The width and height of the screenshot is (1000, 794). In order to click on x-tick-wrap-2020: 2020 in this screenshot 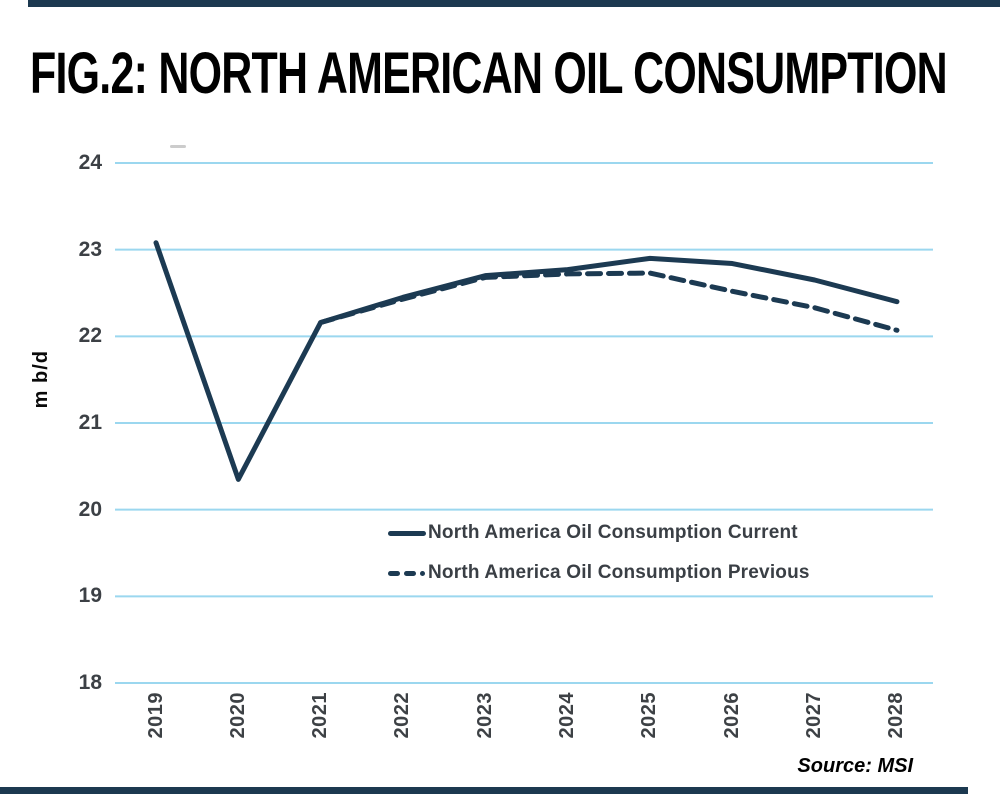, I will do `click(238, 721)`.